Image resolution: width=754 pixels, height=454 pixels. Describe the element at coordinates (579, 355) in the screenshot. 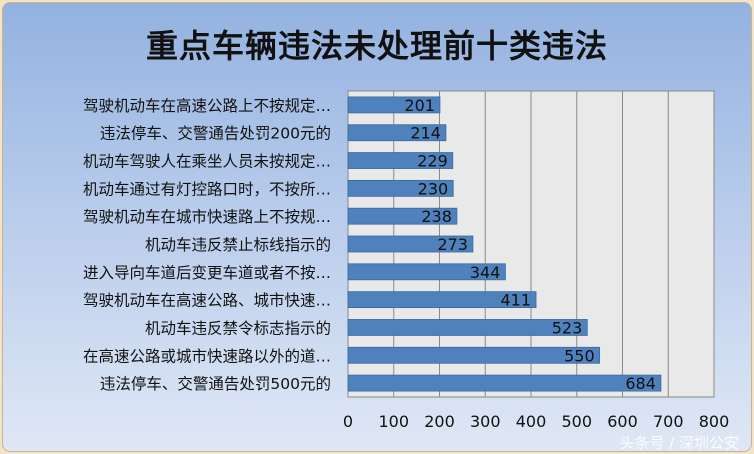

I see `data-label: 550` at that location.